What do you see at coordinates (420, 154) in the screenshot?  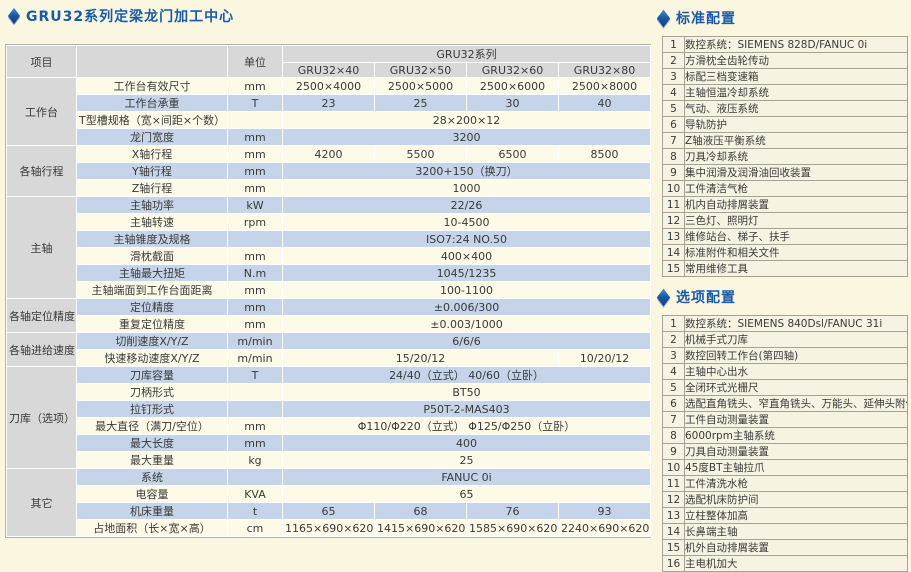 I see `spec-value-cell: 5500` at bounding box center [420, 154].